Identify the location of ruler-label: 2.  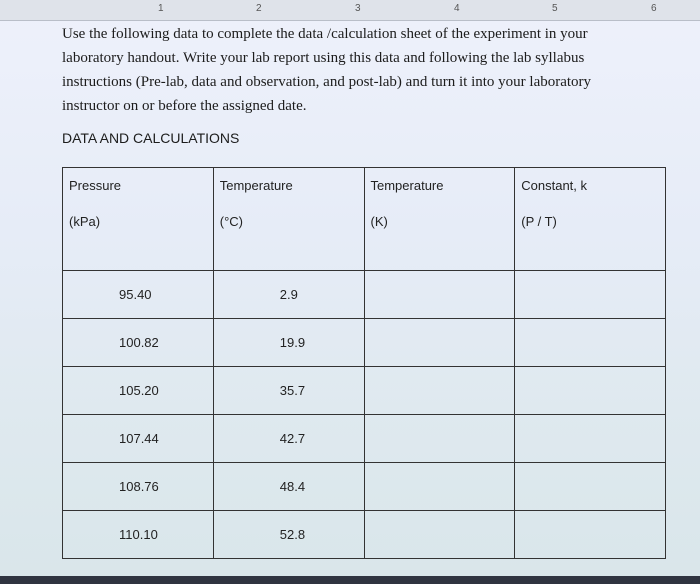
(259, 8).